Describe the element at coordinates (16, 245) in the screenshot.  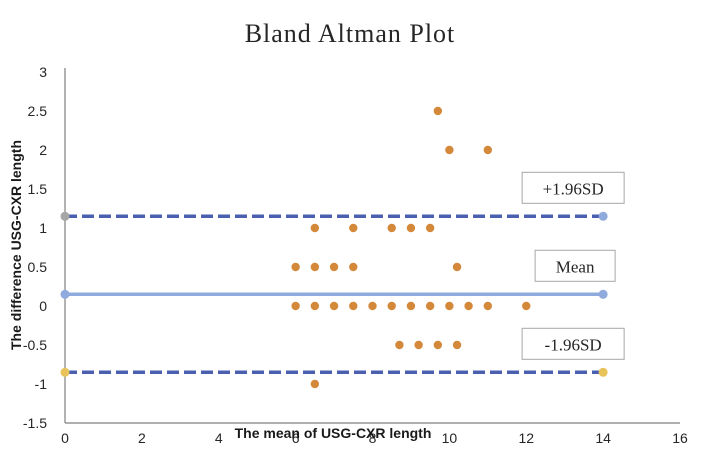
I see `y-axis-label: The difference USG-CXR length` at that location.